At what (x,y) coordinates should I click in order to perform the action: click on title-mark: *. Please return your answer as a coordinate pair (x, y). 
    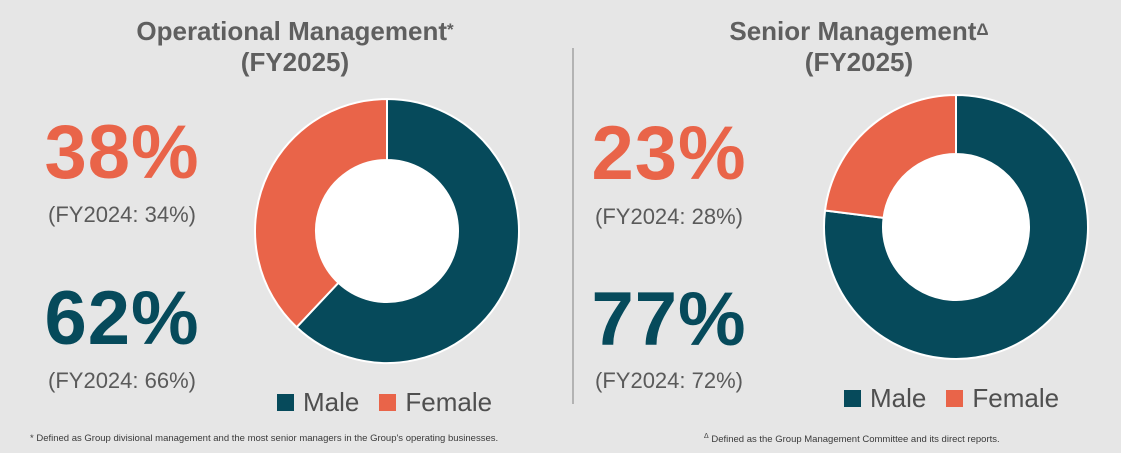
    Looking at the image, I should click on (450, 29).